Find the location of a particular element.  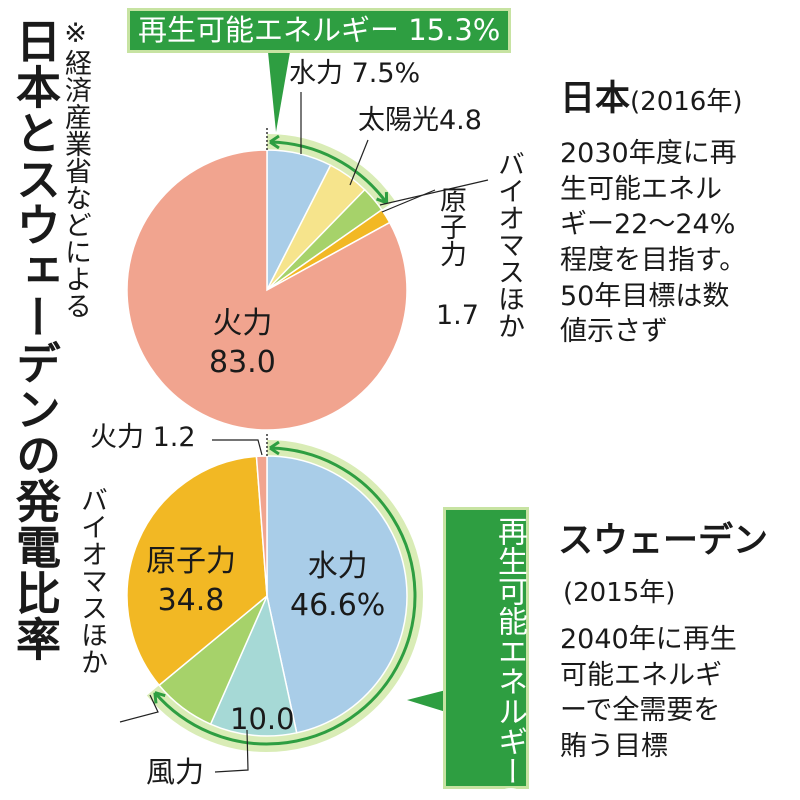

sweden-label-thermal: 火力 1.2 is located at coordinates (143, 437).